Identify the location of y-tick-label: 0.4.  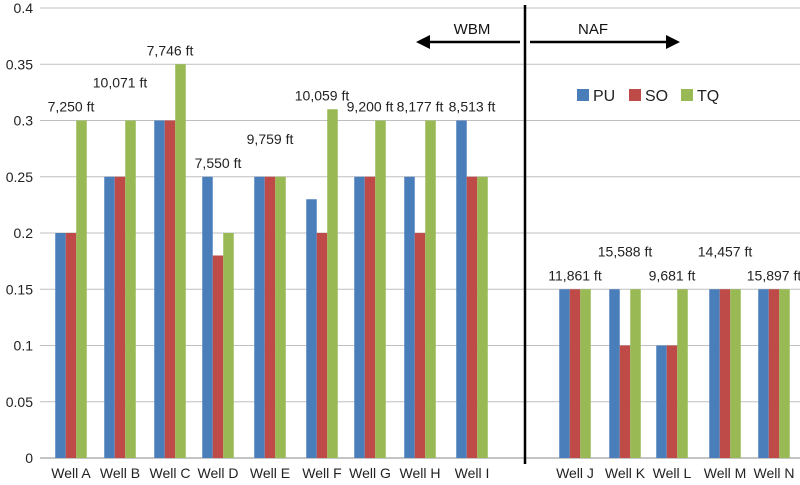
(24, 8).